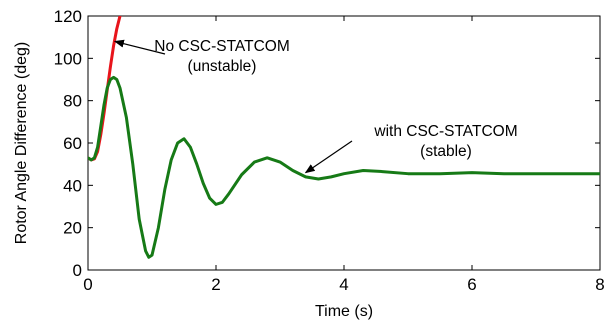 This screenshot has height=325, width=616. I want to click on y-tick-label: 0, so click(77, 270).